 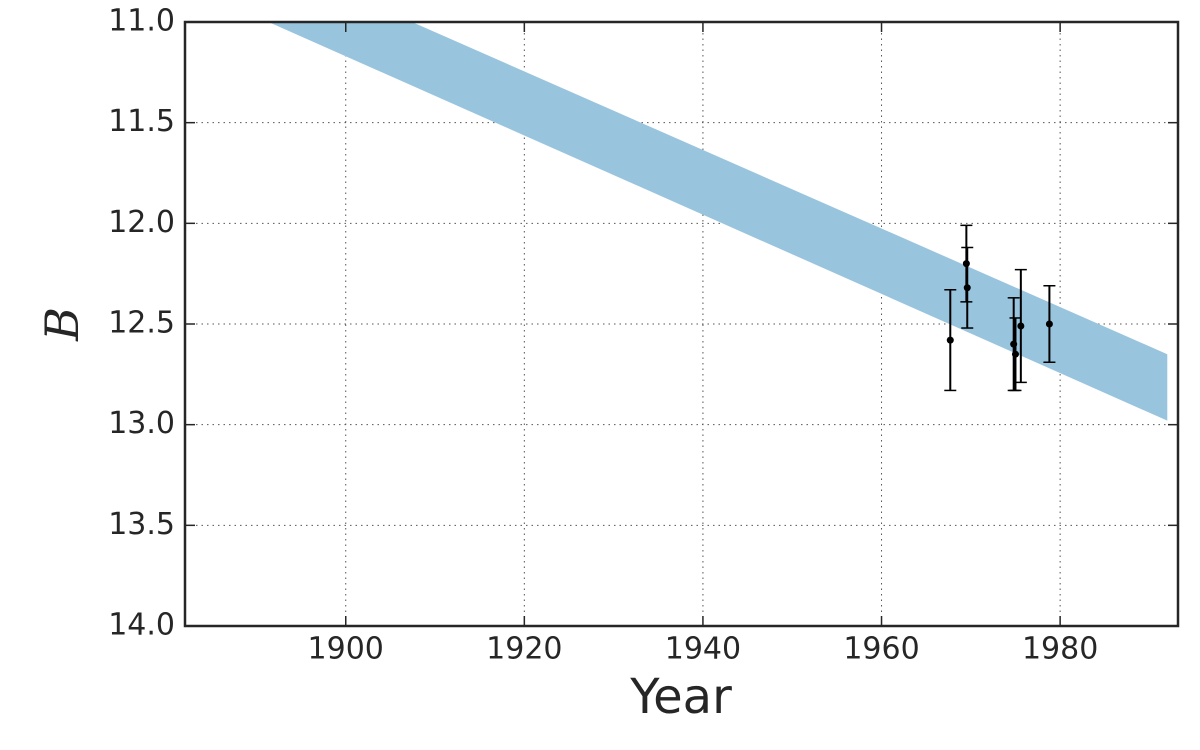 I want to click on x-tick-label: 1980, so click(x=1060, y=649).